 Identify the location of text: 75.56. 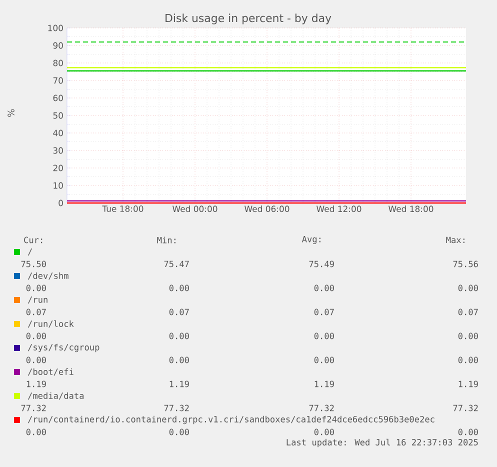
(465, 264).